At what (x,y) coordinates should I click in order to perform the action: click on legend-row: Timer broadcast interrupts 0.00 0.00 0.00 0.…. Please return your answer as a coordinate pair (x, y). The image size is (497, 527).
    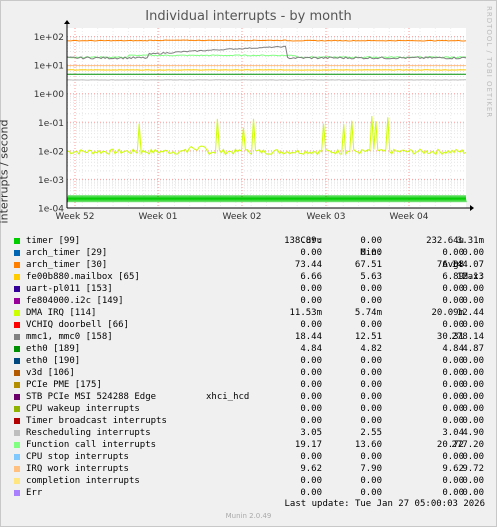
    Looking at the image, I should click on (252, 421).